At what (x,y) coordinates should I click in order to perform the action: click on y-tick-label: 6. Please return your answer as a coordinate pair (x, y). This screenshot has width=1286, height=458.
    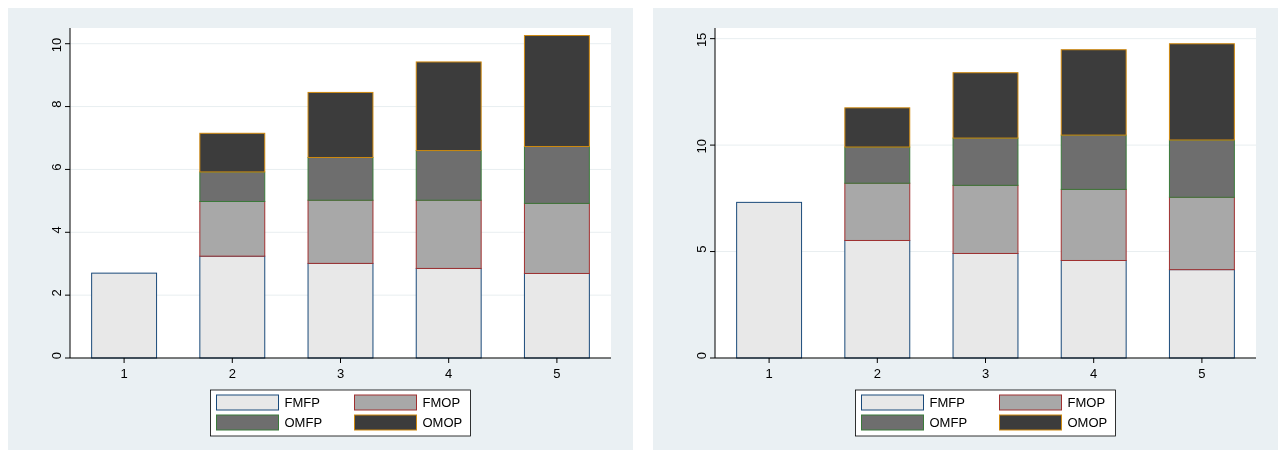
    Looking at the image, I should click on (56, 167).